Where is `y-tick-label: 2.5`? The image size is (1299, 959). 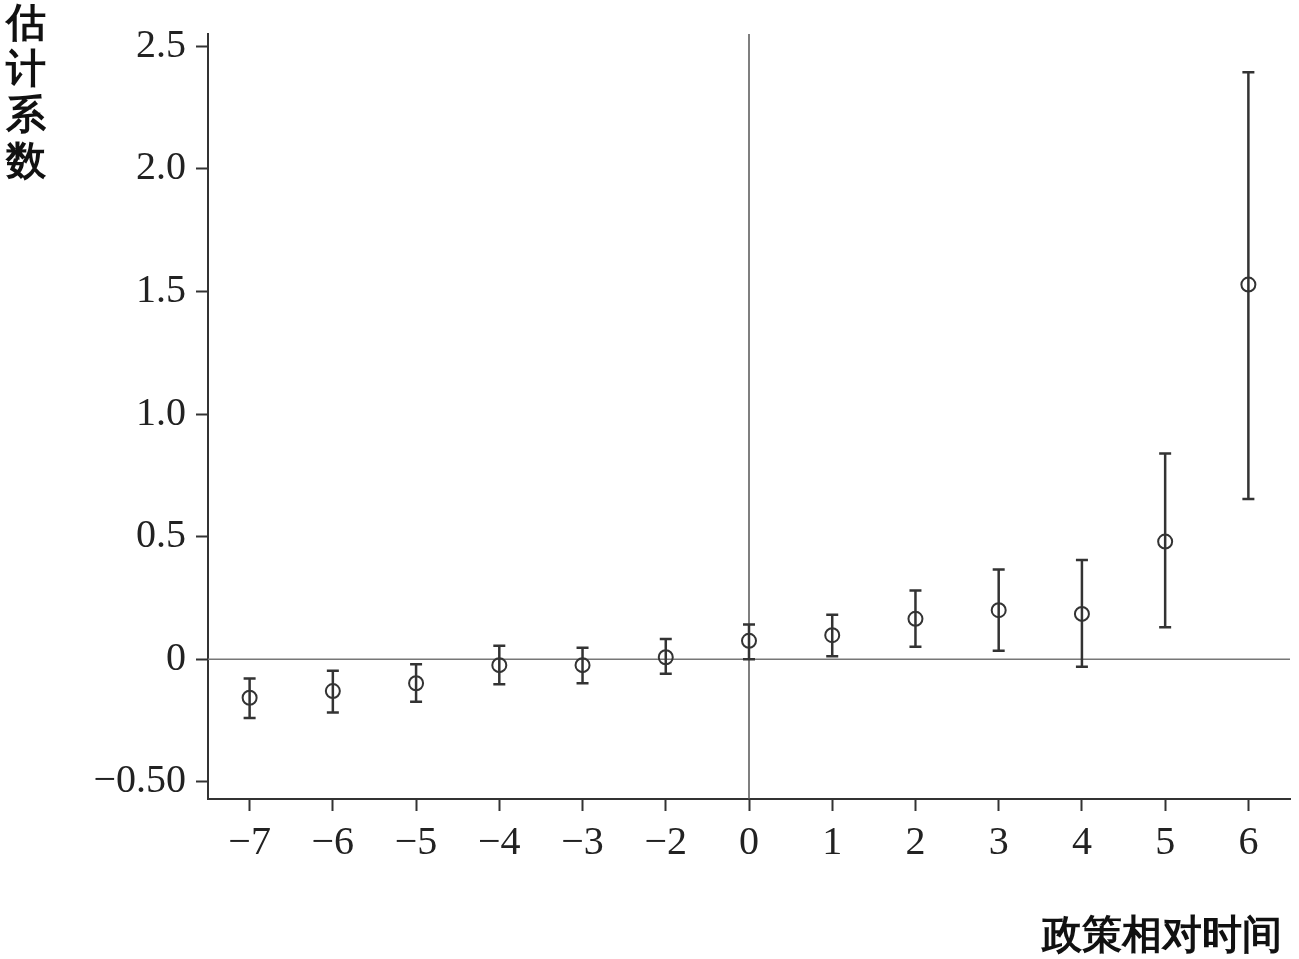 y-tick-label: 2.5 is located at coordinates (161, 43).